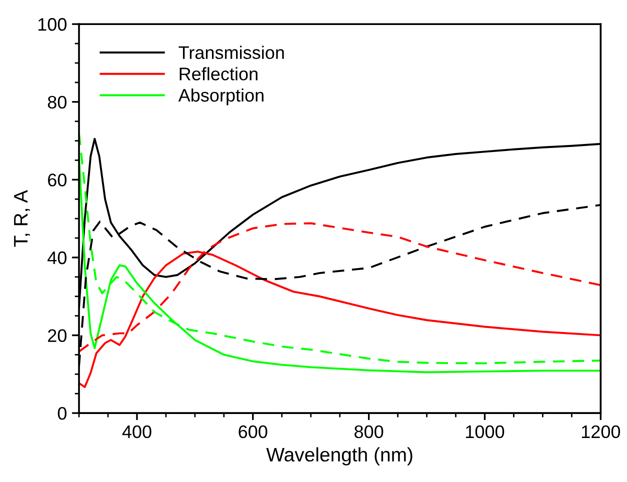 This screenshot has width=627, height=482. What do you see at coordinates (219, 73) in the screenshot?
I see `legend-label: Reflection` at bounding box center [219, 73].